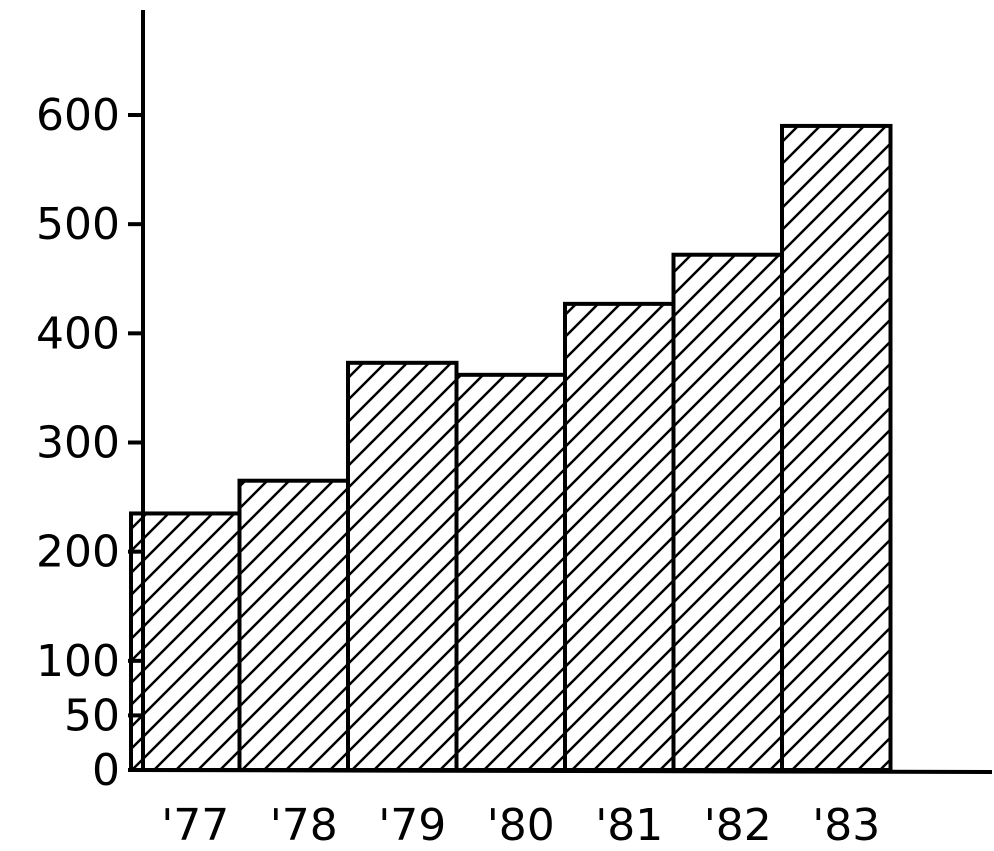 The width and height of the screenshot is (994, 851). What do you see at coordinates (106, 770) in the screenshot?
I see `y-tick-label: 0` at bounding box center [106, 770].